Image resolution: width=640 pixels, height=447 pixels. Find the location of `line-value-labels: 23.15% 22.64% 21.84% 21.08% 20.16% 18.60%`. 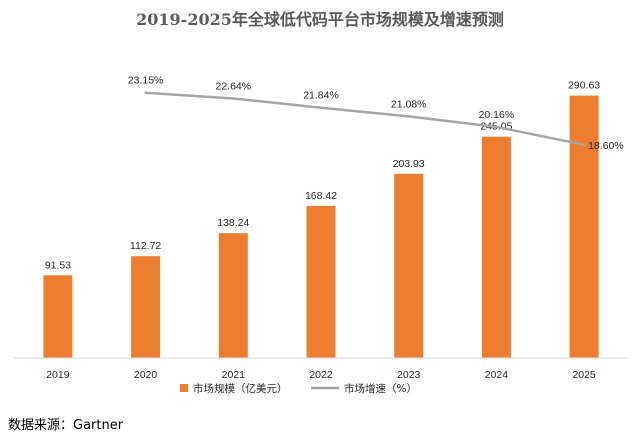

line-value-labels: 23.15% 22.64% 21.84% 21.08% 20.16% 18.60% is located at coordinates (376, 113).